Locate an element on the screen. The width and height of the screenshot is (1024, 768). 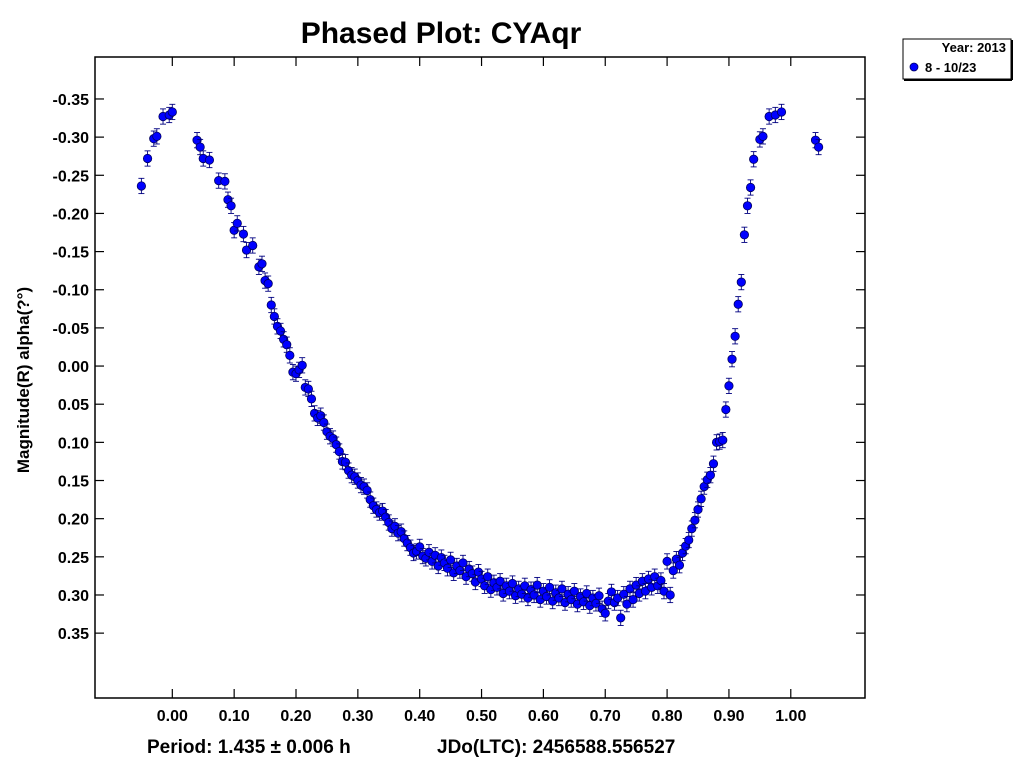
y-tick-label: -0.10 is located at coordinates (71, 291).